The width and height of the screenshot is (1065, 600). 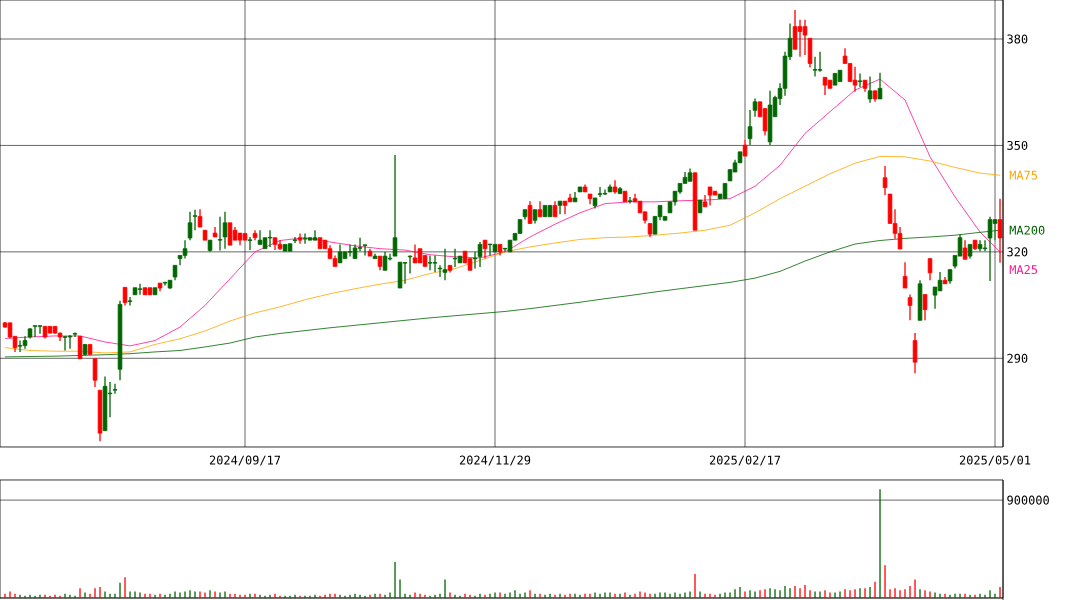 I want to click on y-tick-label: 350, so click(x=1017, y=145).